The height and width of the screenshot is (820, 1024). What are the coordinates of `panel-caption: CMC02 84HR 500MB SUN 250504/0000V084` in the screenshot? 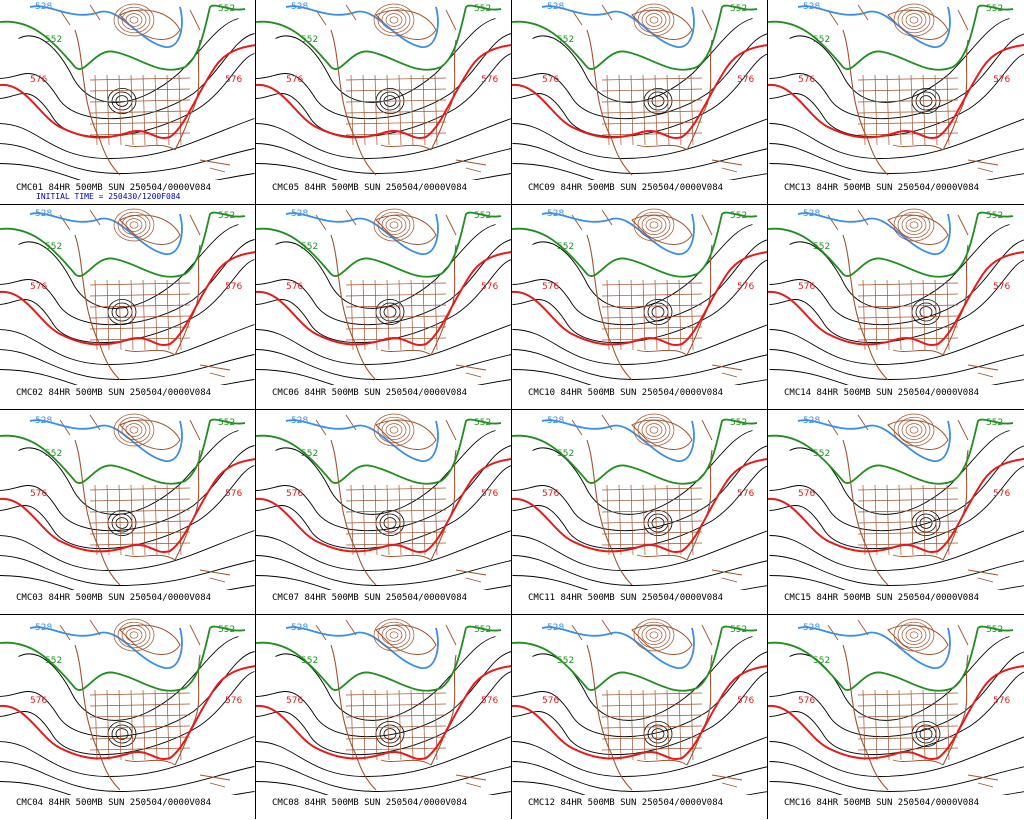 It's located at (113, 393).